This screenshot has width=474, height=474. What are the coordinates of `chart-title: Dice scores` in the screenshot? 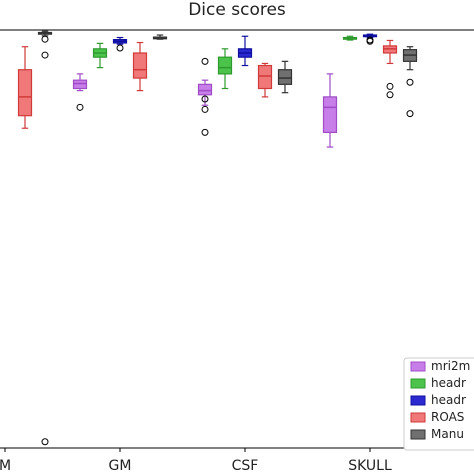 It's located at (237, 10).